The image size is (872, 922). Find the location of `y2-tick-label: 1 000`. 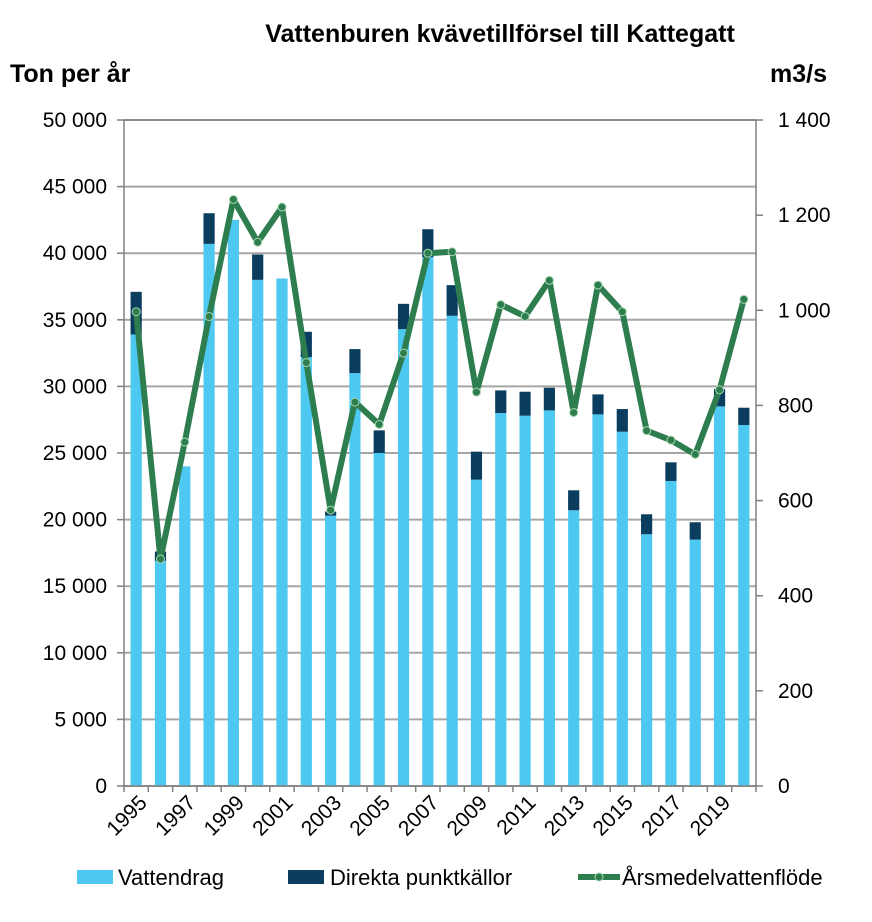

y2-tick-label: 1 000 is located at coordinates (804, 310).